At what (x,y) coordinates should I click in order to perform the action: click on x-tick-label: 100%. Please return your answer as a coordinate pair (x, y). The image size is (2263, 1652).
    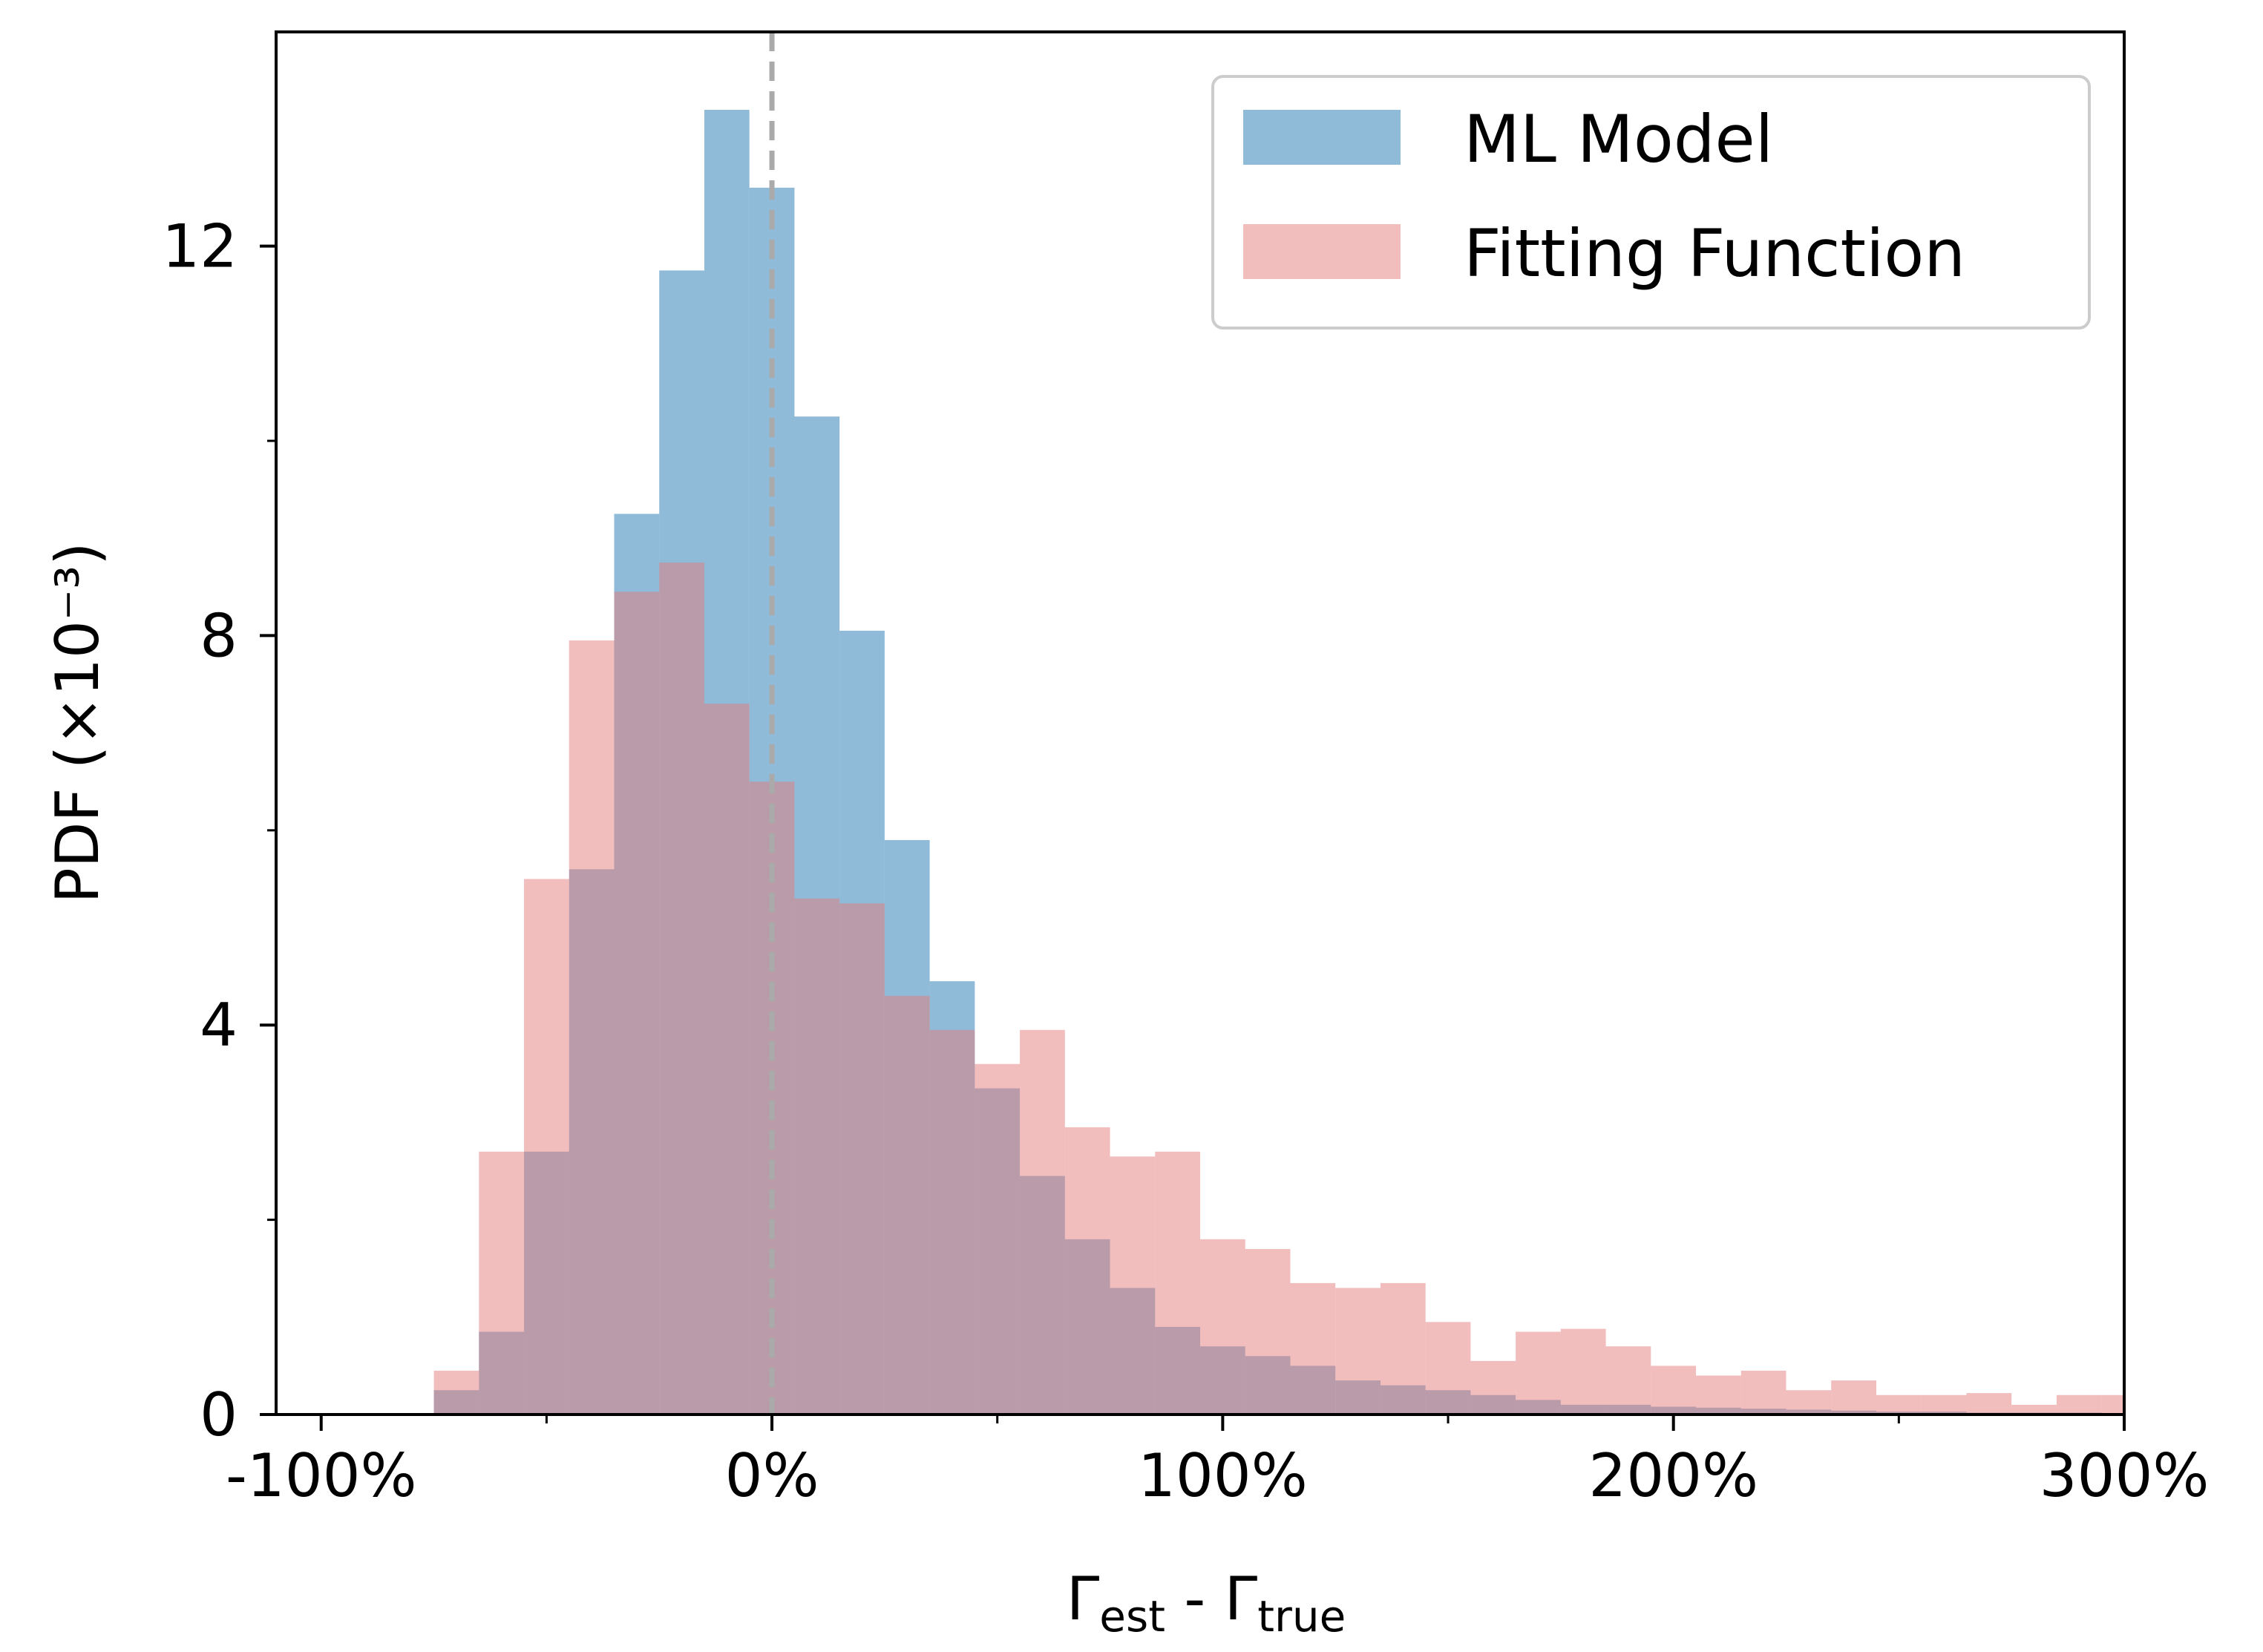
    Looking at the image, I should click on (1223, 1475).